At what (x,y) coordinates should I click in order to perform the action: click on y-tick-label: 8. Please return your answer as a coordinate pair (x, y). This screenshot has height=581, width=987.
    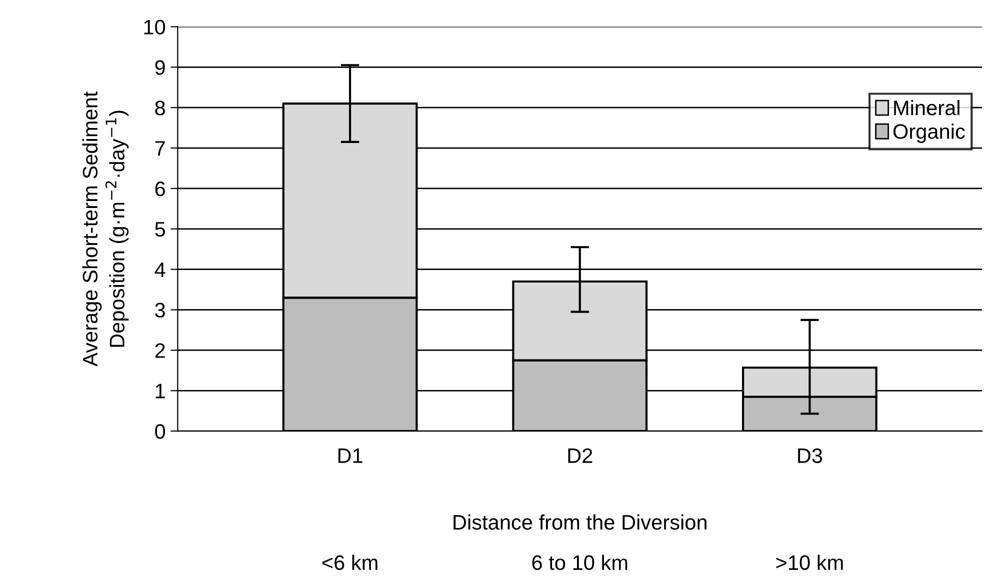
    Looking at the image, I should click on (160, 108).